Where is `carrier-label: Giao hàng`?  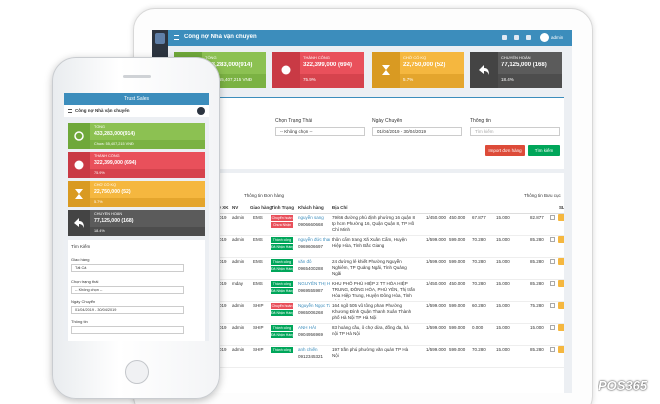 carrier-label: Giao hàng is located at coordinates (80, 259).